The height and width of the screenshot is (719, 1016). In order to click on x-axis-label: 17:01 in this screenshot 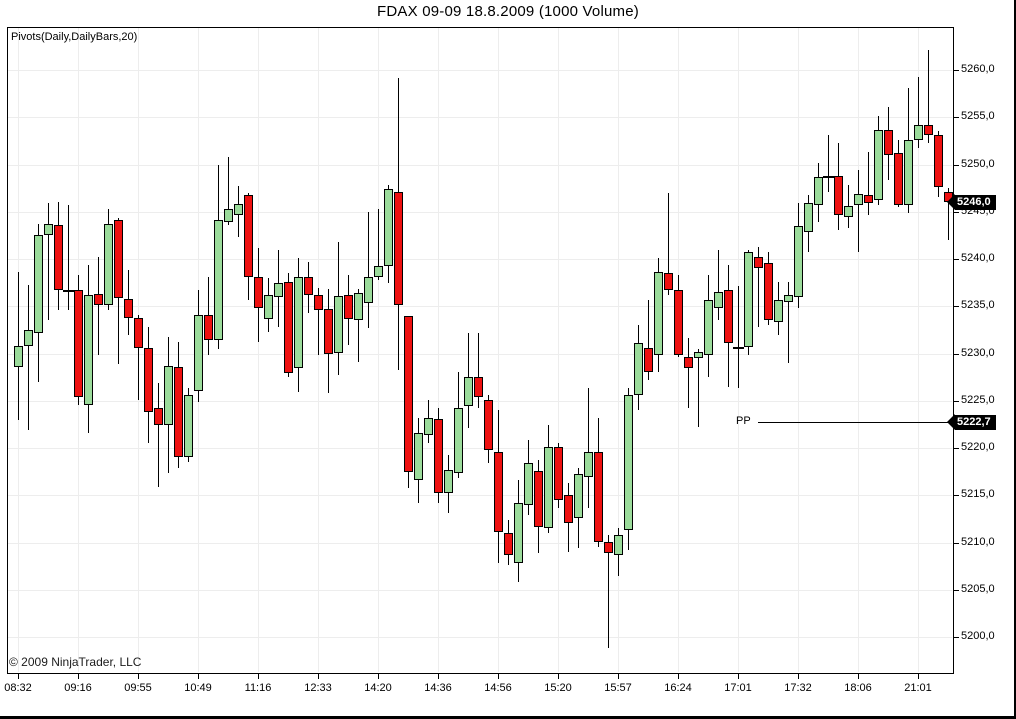, I will do `click(738, 688)`.